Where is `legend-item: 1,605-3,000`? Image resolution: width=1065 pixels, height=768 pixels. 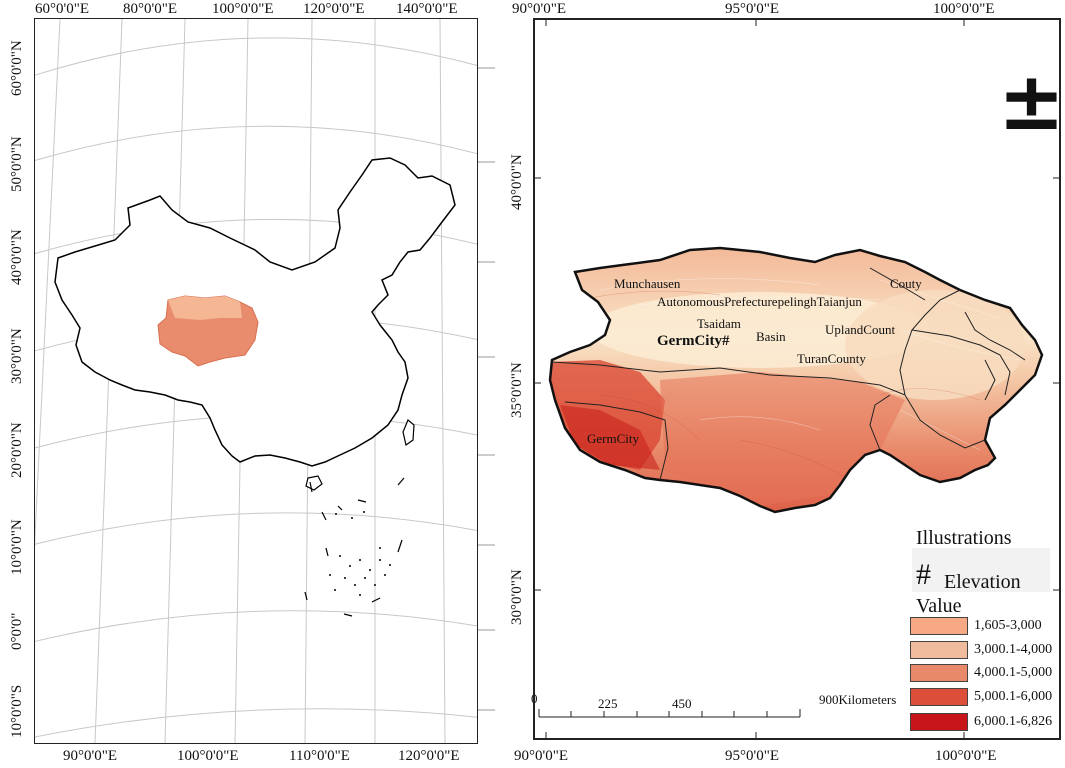
legend-item: 1,605-3,000 is located at coordinates (985, 626).